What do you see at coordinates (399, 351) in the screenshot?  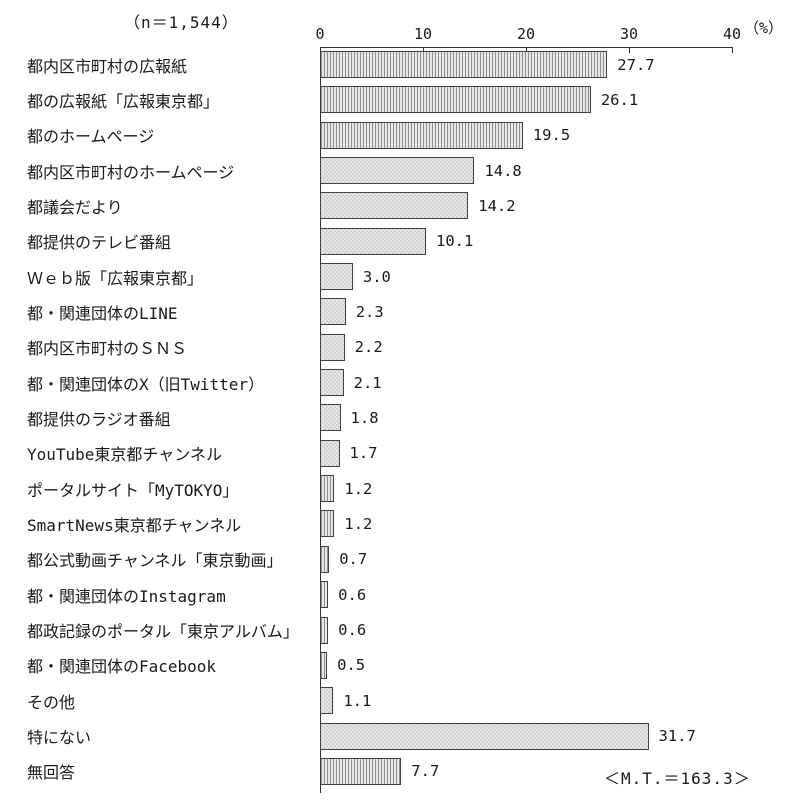 I see `bar-row: 都内区市町村のＳＮＳ 2.2` at bounding box center [399, 351].